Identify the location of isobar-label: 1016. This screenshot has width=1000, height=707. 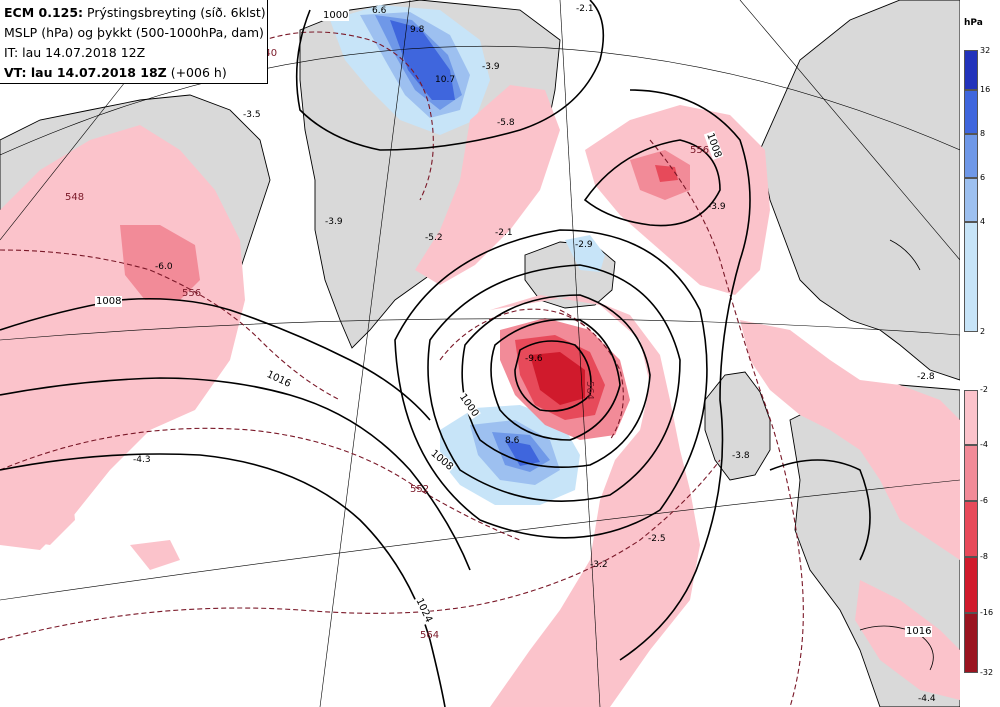
(919, 631).